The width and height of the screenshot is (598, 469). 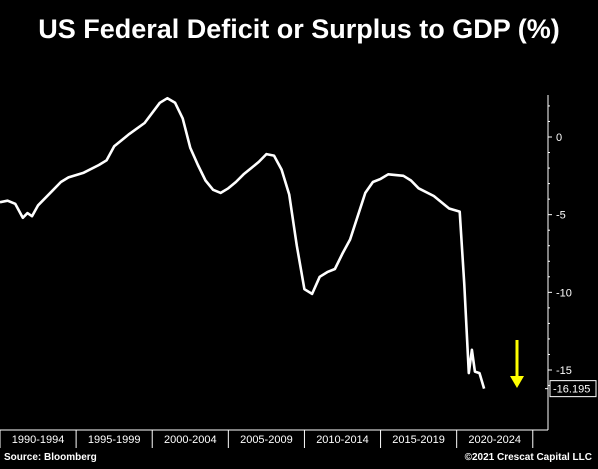 I want to click on last-value-label: -16.195, so click(x=571, y=390).